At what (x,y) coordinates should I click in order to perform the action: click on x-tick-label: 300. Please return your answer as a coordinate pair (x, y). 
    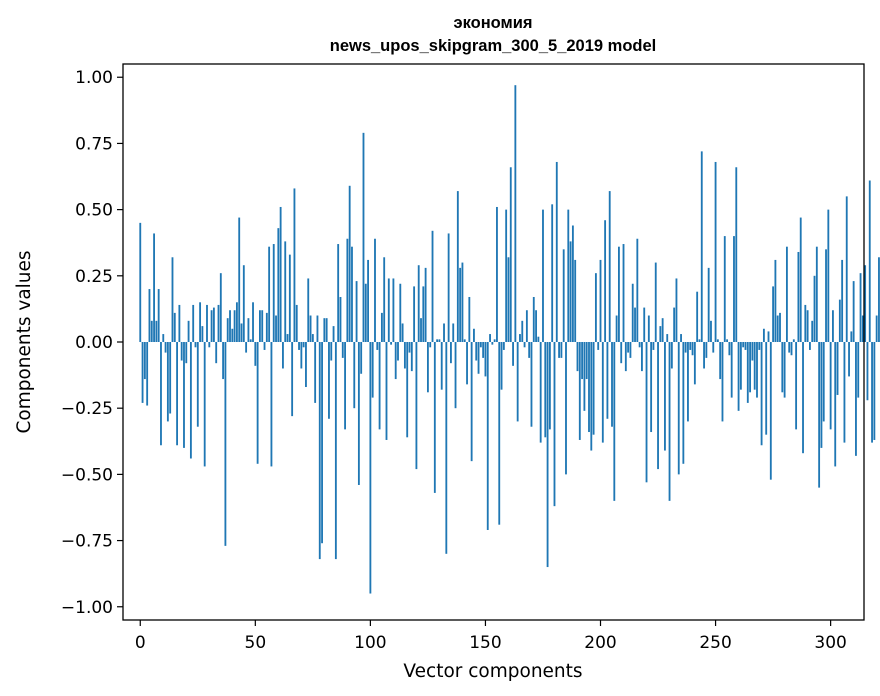
    Looking at the image, I should click on (830, 643).